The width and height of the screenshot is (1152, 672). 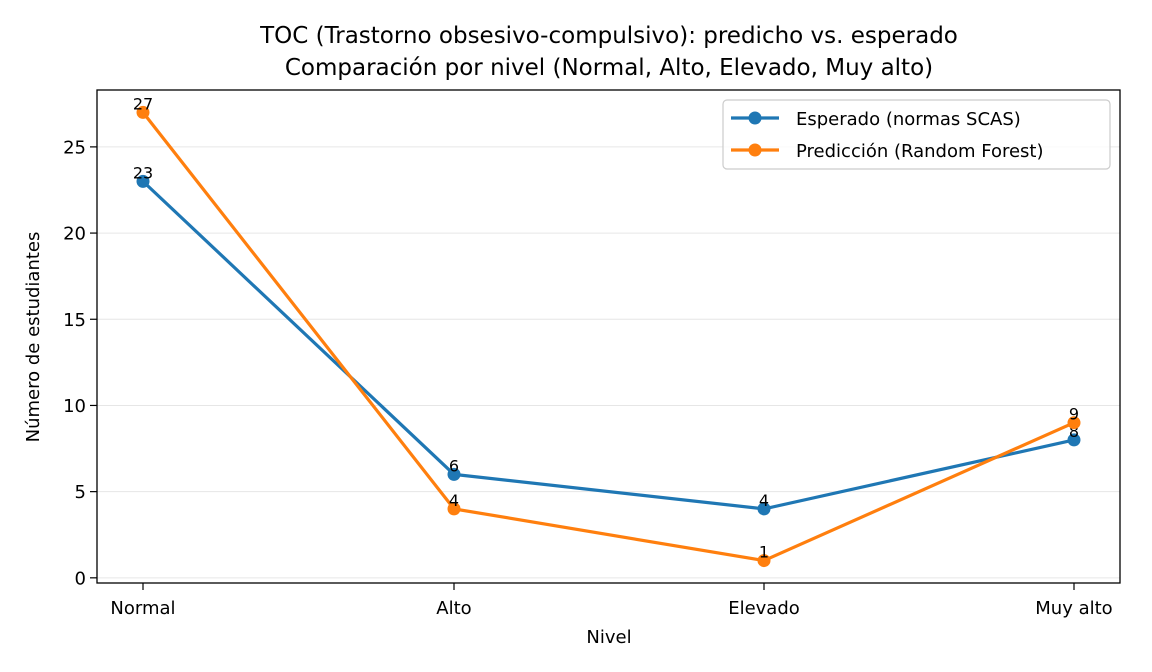 What do you see at coordinates (1074, 431) in the screenshot?
I see `data-label: 8` at bounding box center [1074, 431].